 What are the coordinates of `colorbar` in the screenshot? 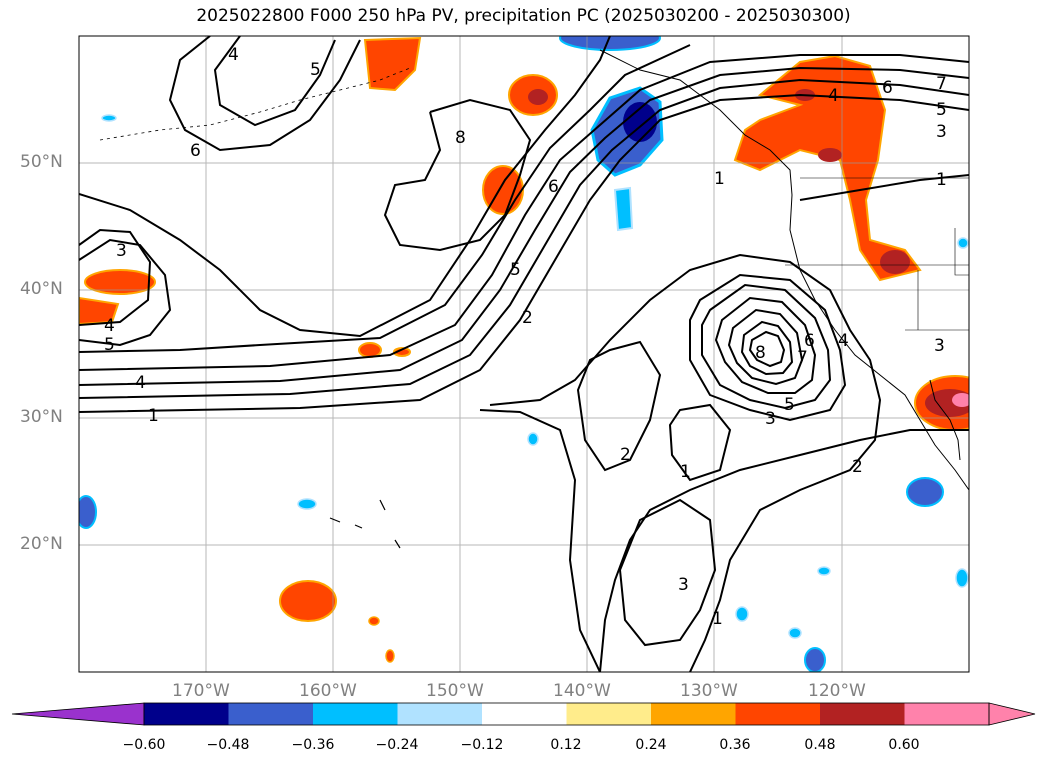 It's located at (523, 714).